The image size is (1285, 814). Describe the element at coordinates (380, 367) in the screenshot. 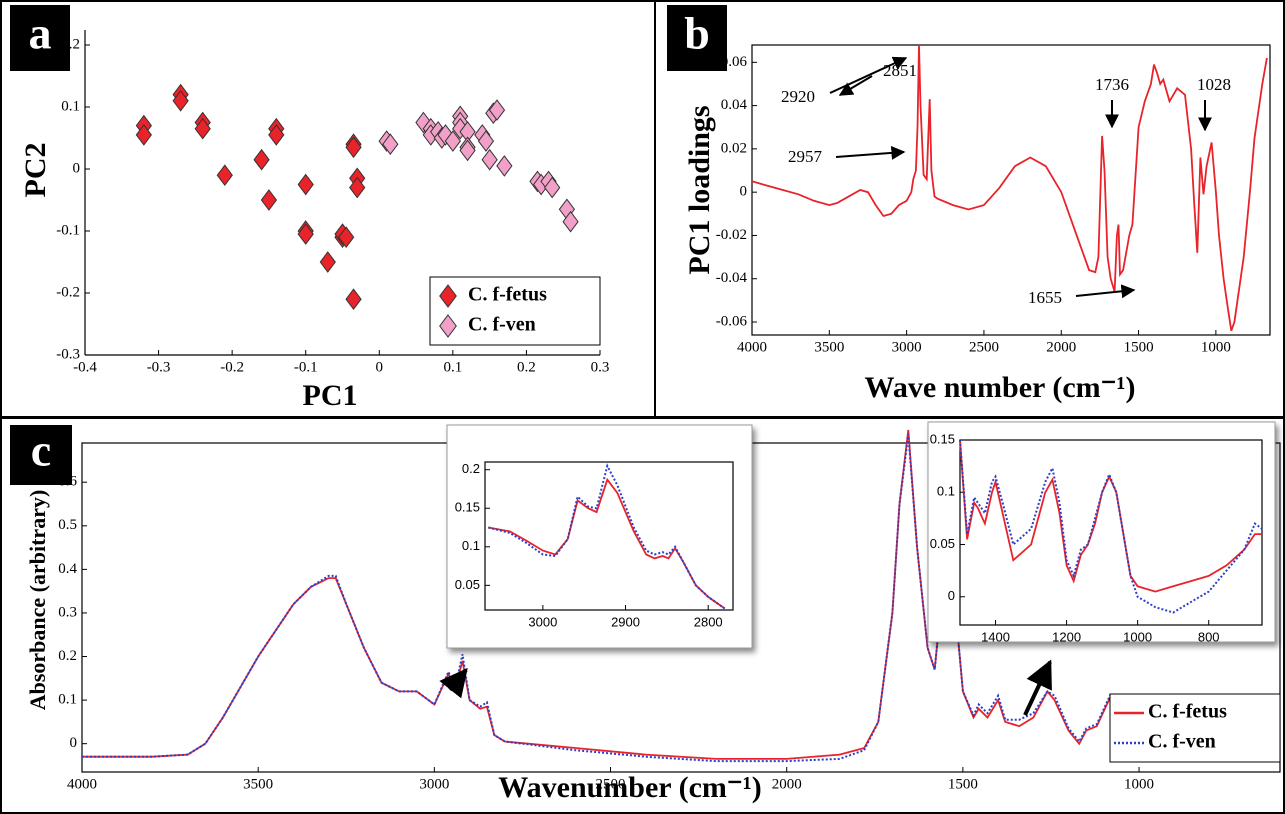

I see `x-tick-label: 0` at that location.